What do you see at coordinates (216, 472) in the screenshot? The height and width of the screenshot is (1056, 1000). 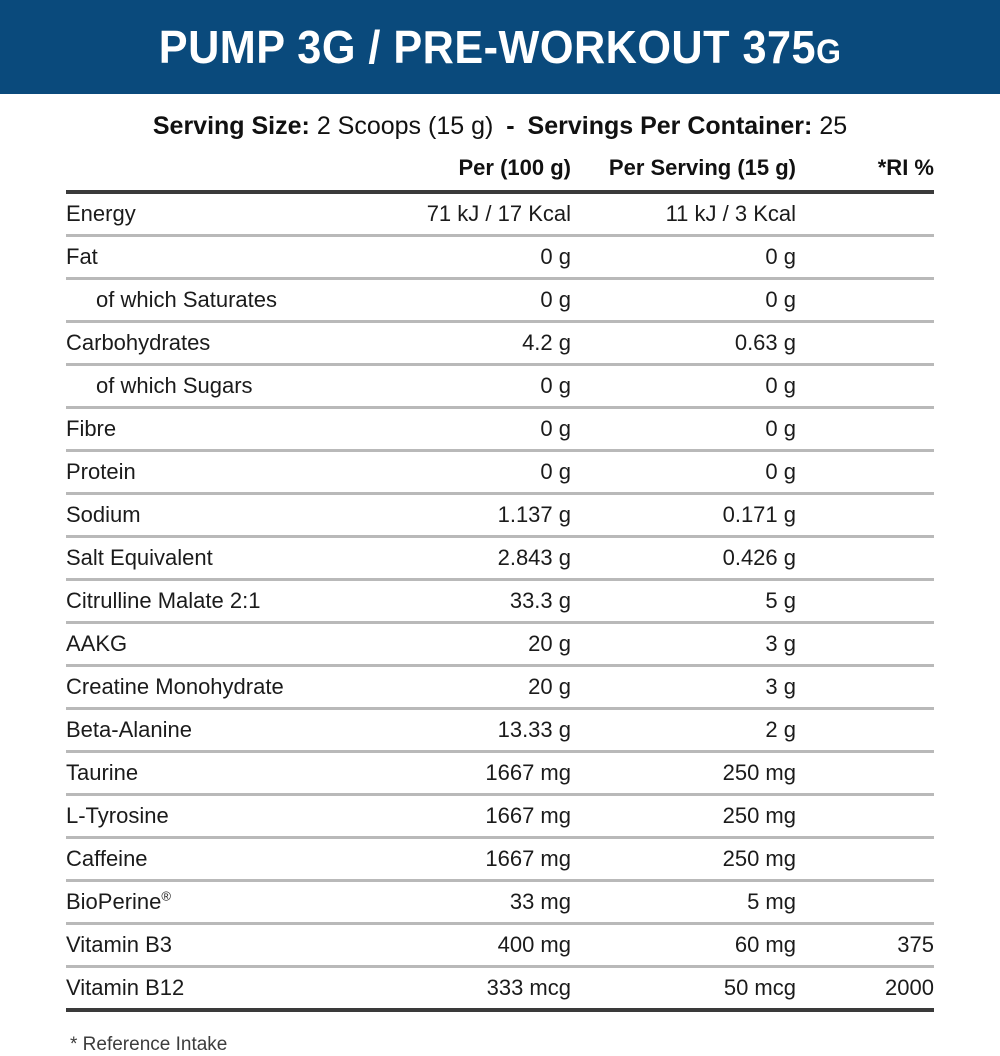 I see `nutrient-name: Protein` at bounding box center [216, 472].